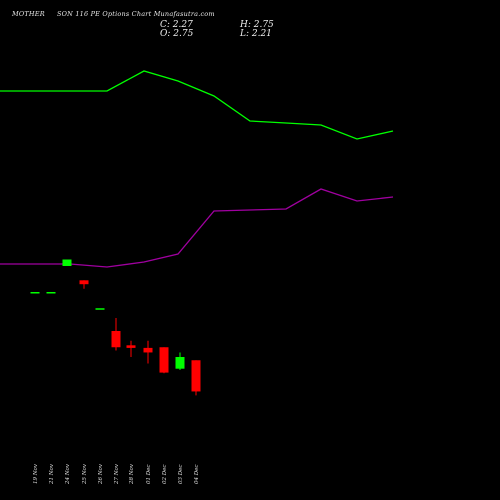 This screenshot has width=500, height=500. I want to click on high-readout: H: 2.75, so click(257, 25).